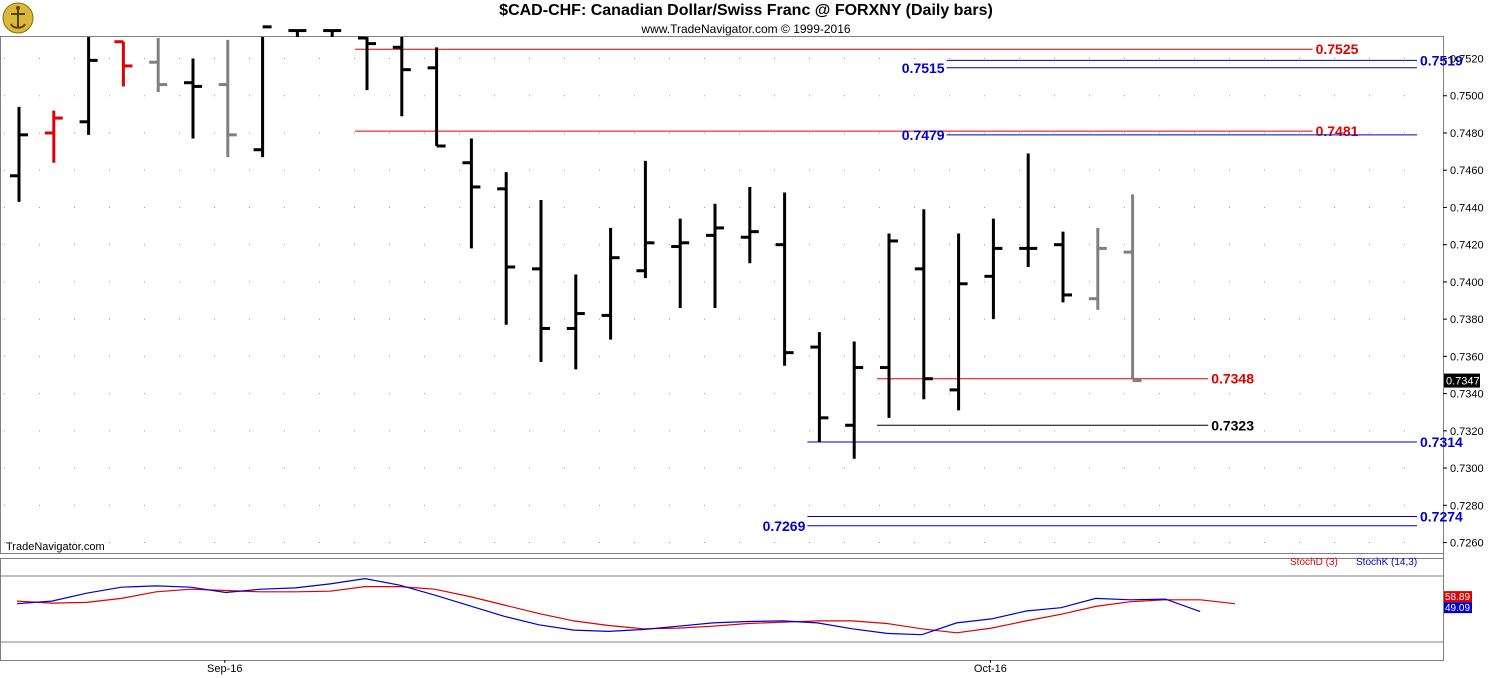  I want to click on stoch-k-line, so click(608, 606).